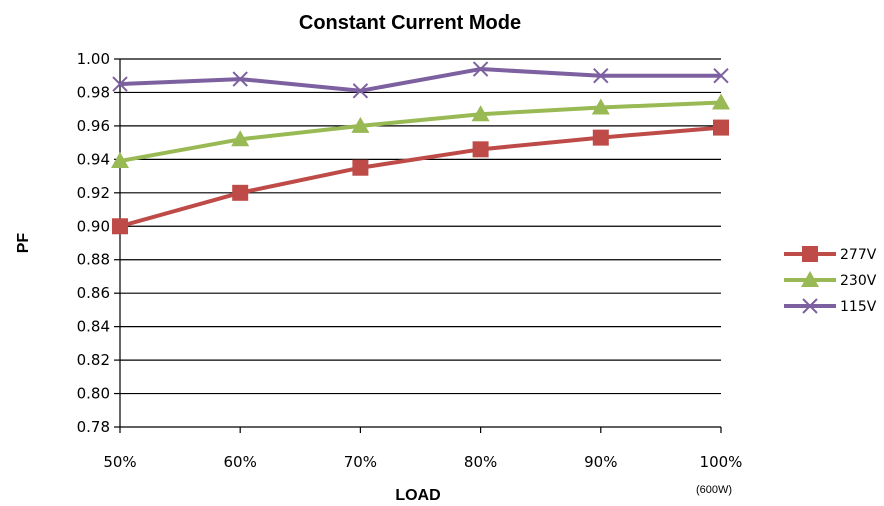 This screenshot has width=884, height=506. I want to click on y-tick-label: 0.92, so click(93, 193).